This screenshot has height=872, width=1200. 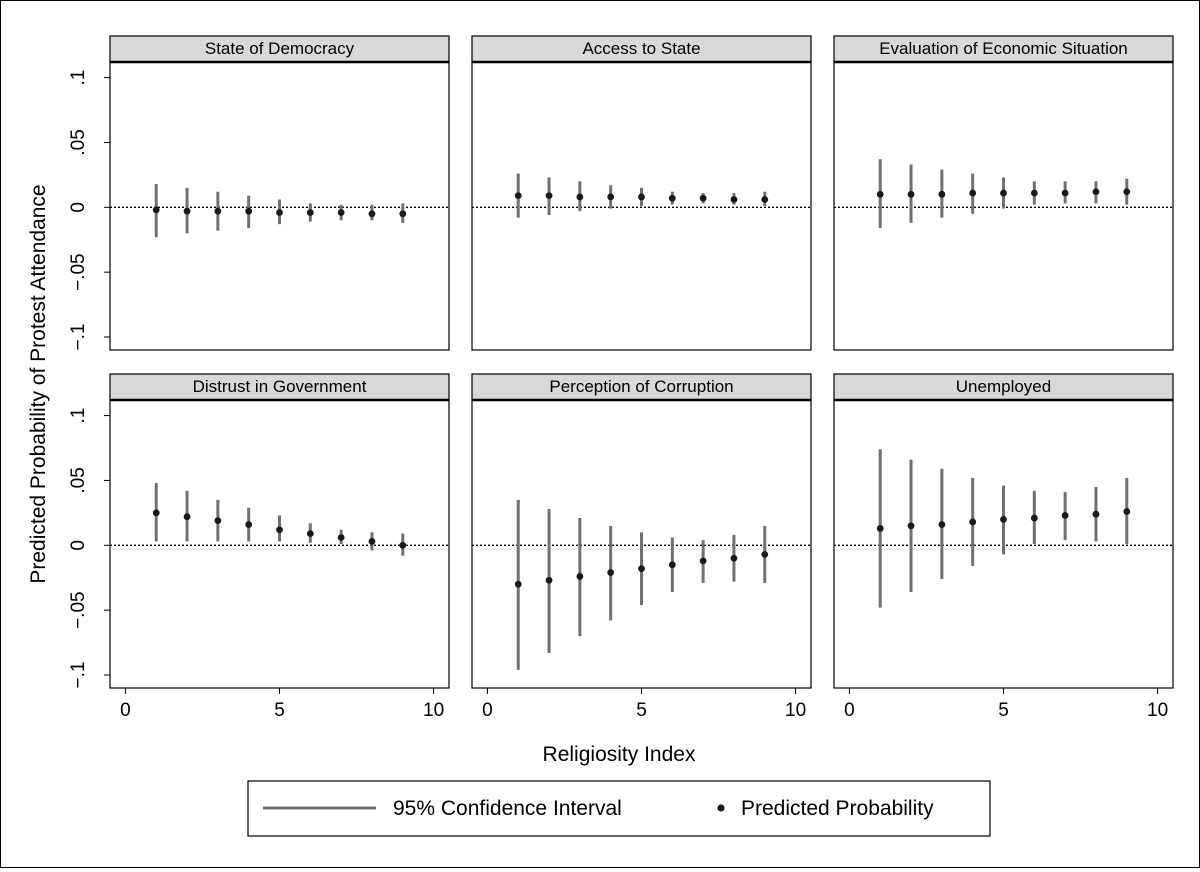 I want to click on panel: State of Democracy −.1 −.05 0 .05 .1, so click(x=259, y=193).